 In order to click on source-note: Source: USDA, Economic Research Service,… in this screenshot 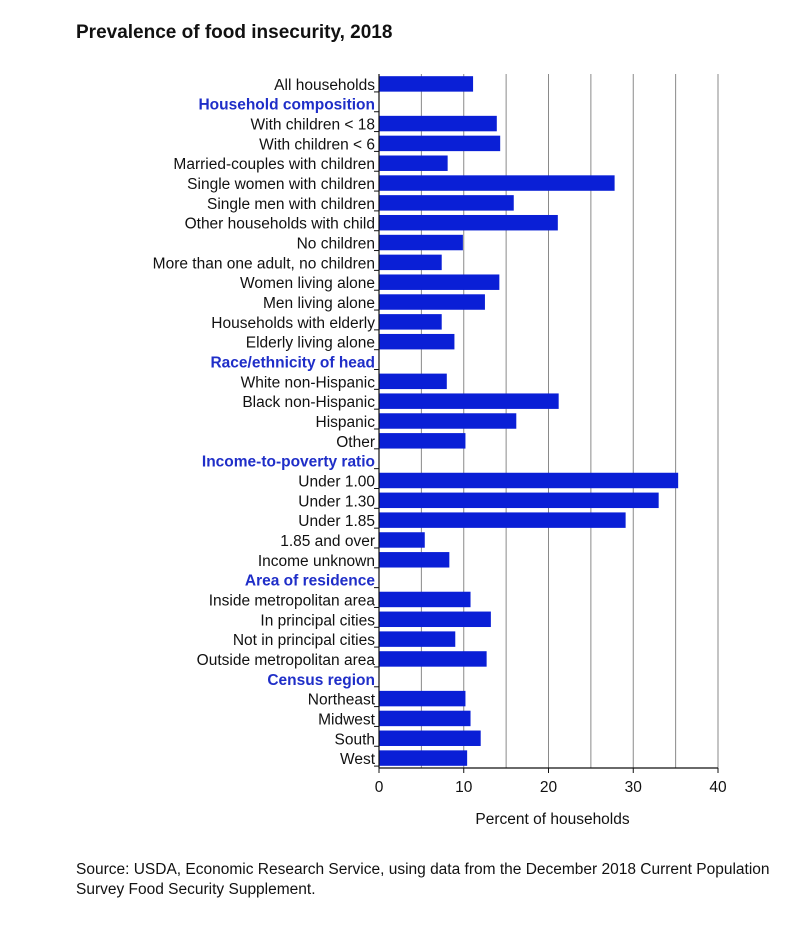, I will do `click(423, 879)`.